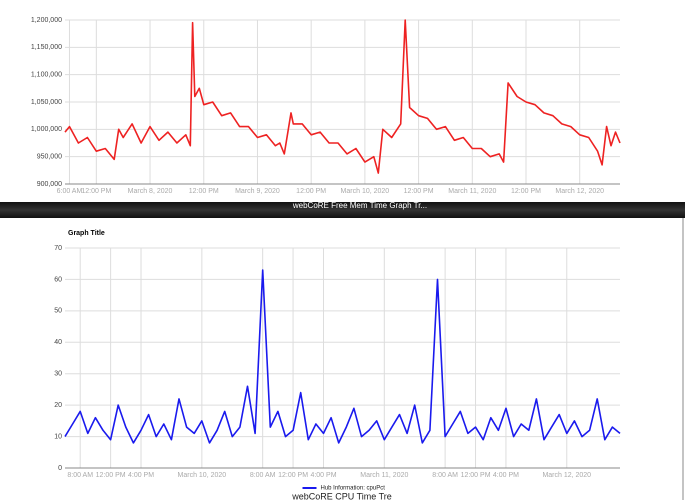 Image resolution: width=685 pixels, height=500 pixels. What do you see at coordinates (58, 248) in the screenshot?
I see `y-tick-label: 70` at bounding box center [58, 248].